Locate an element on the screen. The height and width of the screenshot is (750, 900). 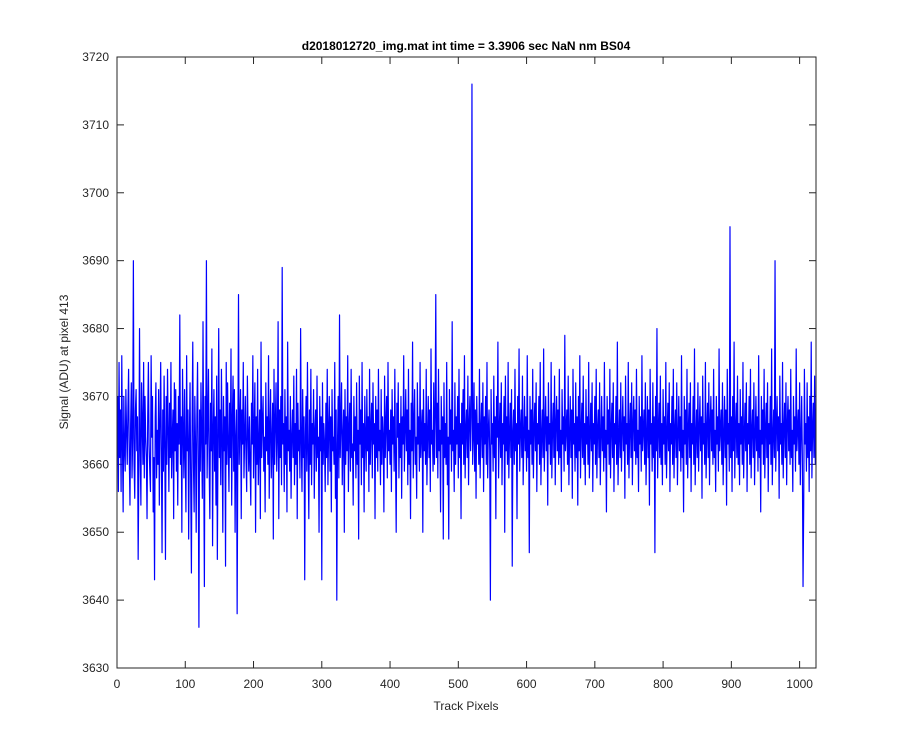
x-tick-label: 900 is located at coordinates (731, 684).